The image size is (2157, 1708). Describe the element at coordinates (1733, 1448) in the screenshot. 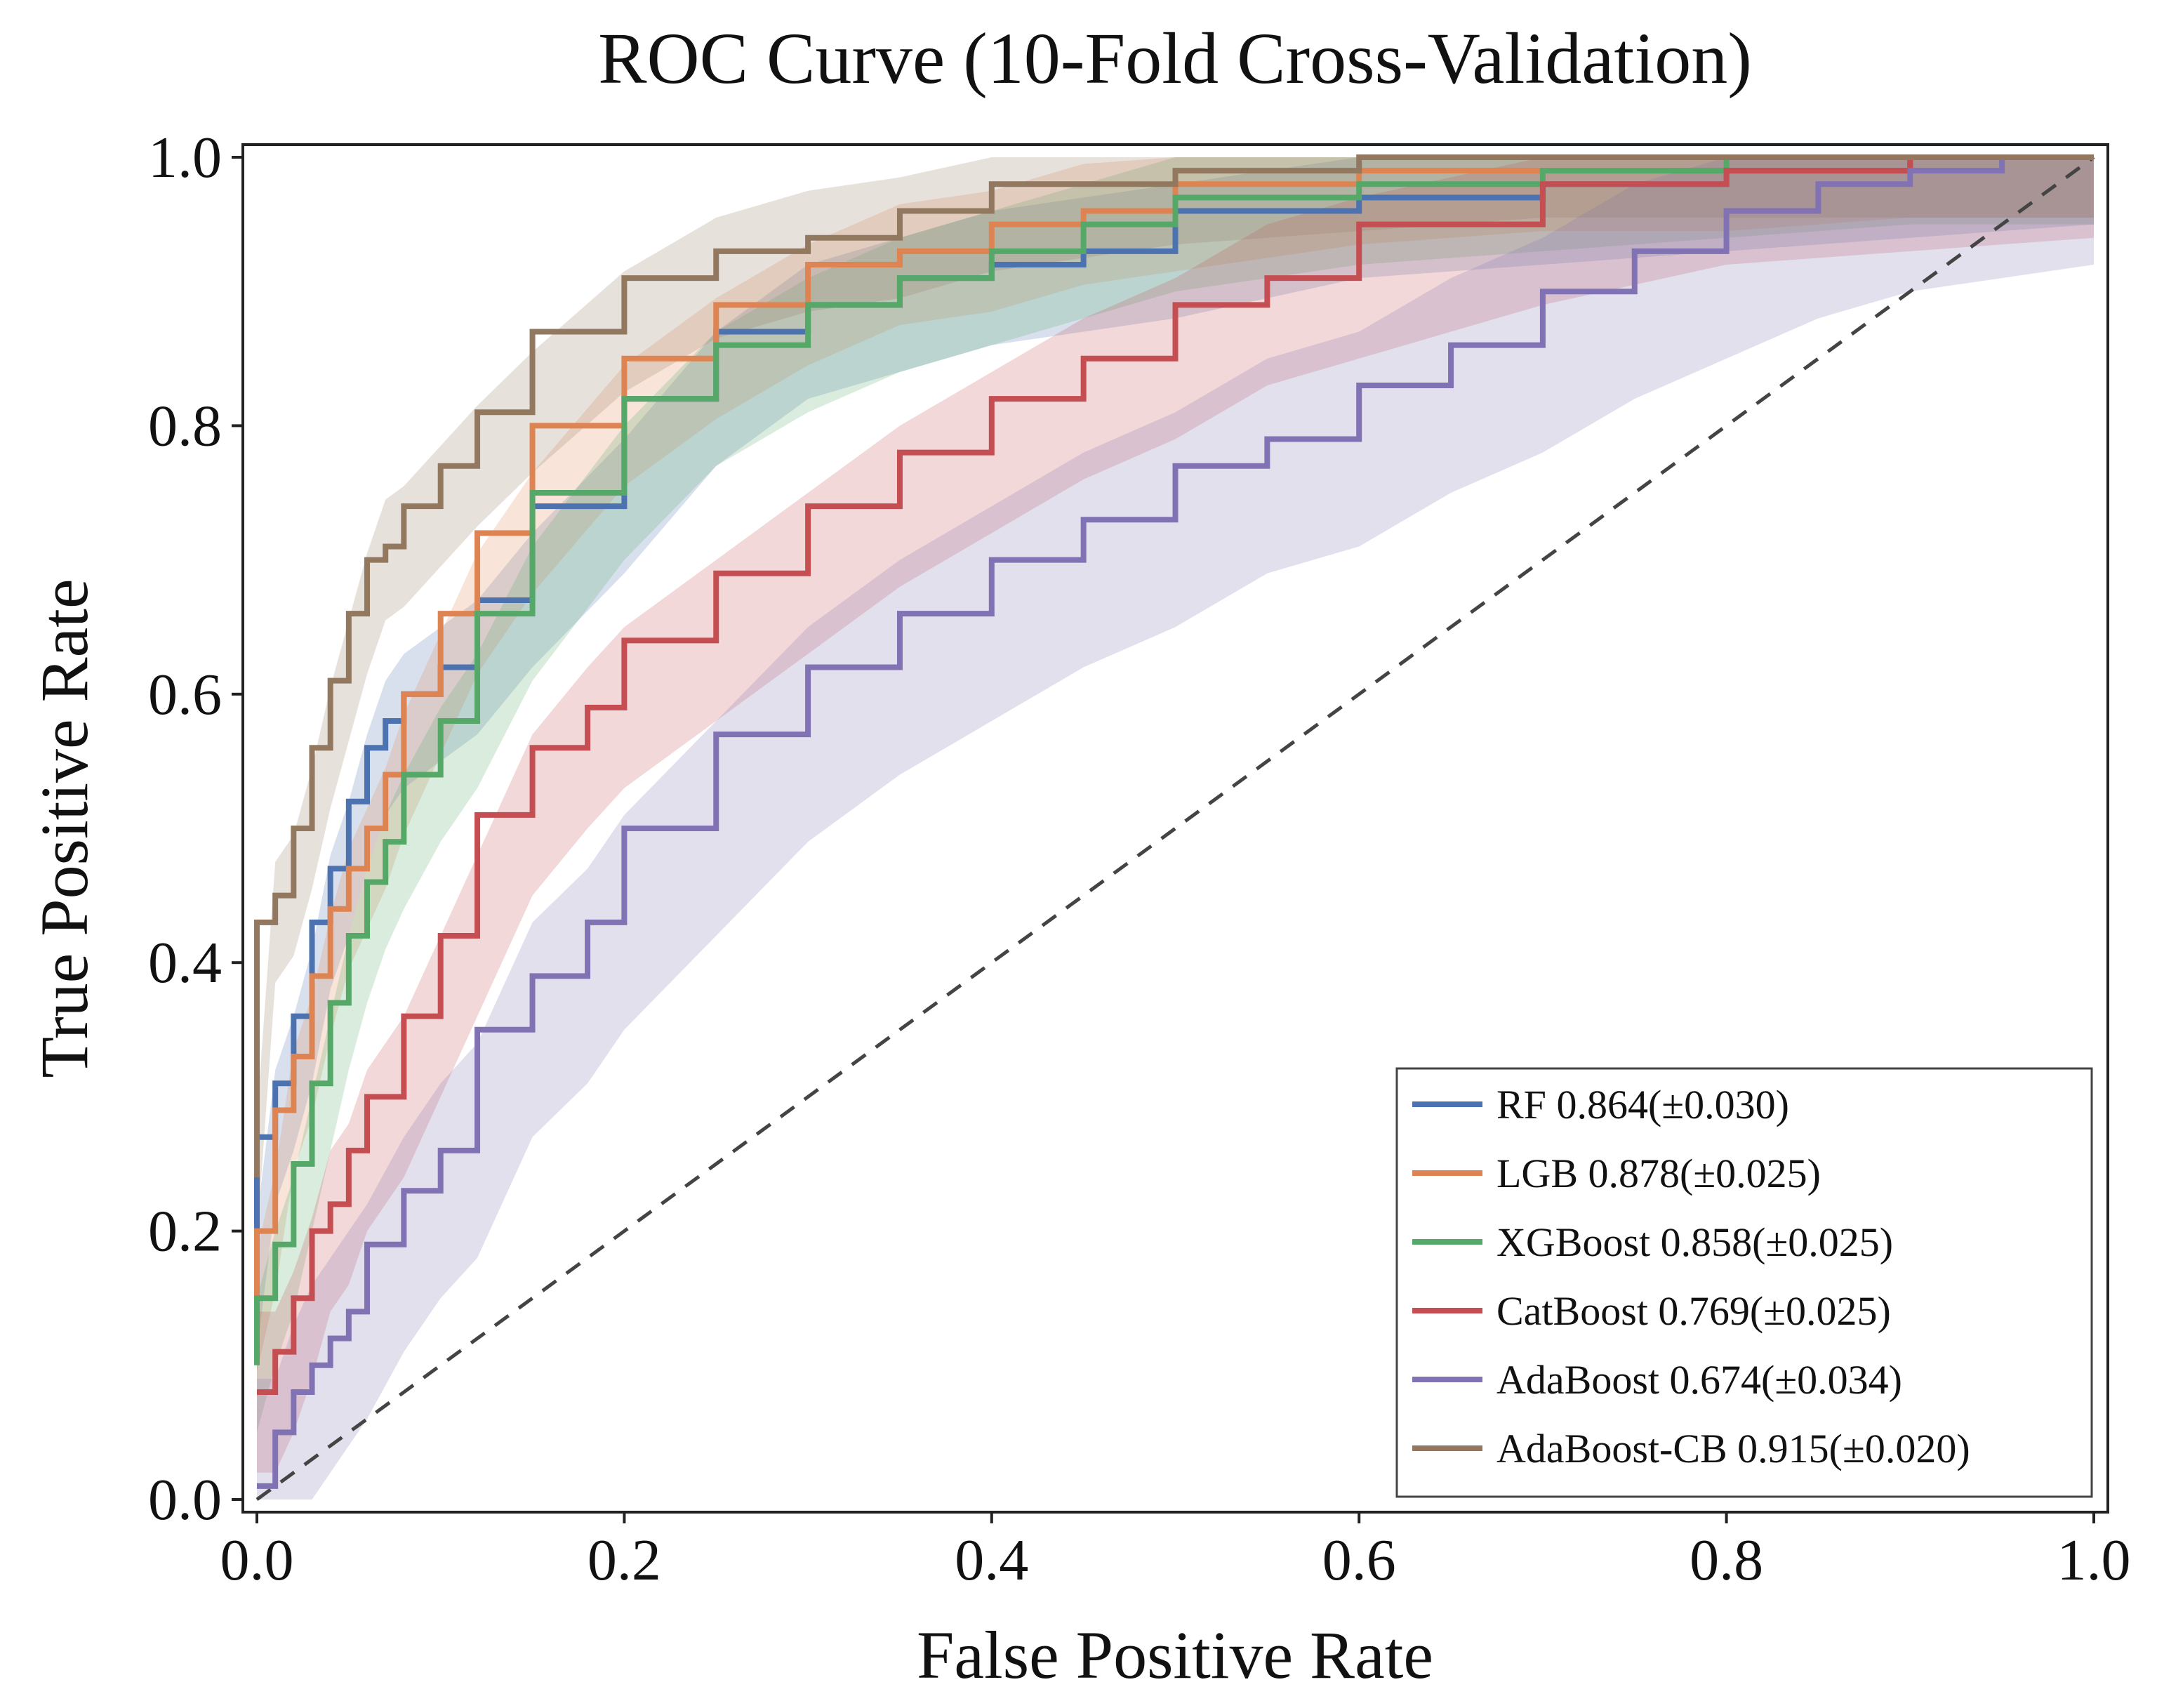

I see `legend-label-adaboost-cb: AdaBoost-CB 0.915(±0.020)` at that location.